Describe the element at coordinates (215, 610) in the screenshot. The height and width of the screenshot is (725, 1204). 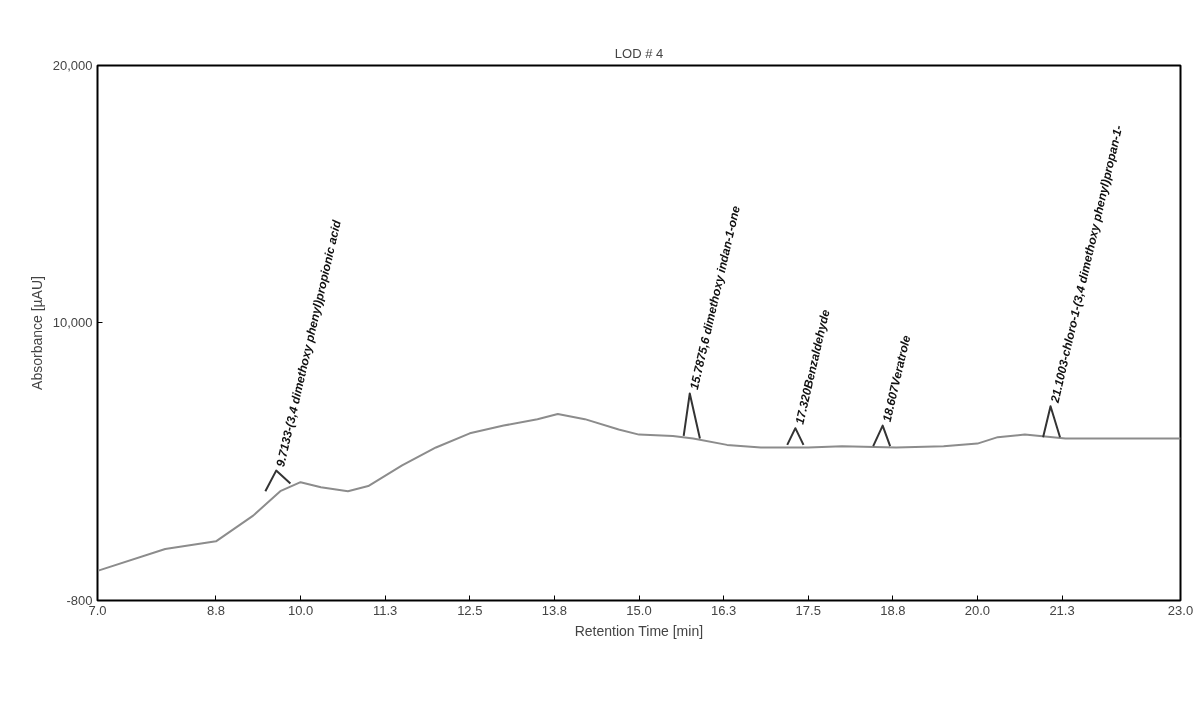
I see `x-tick-label: 8.8` at that location.